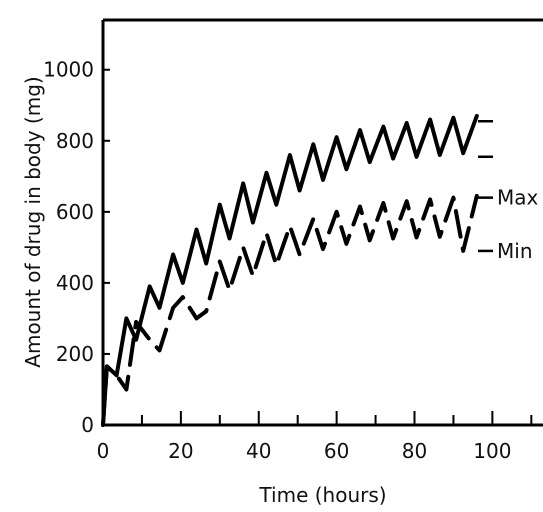 The height and width of the screenshot is (512, 543). What do you see at coordinates (75, 283) in the screenshot?
I see `y-tick-label: 400` at bounding box center [75, 283].